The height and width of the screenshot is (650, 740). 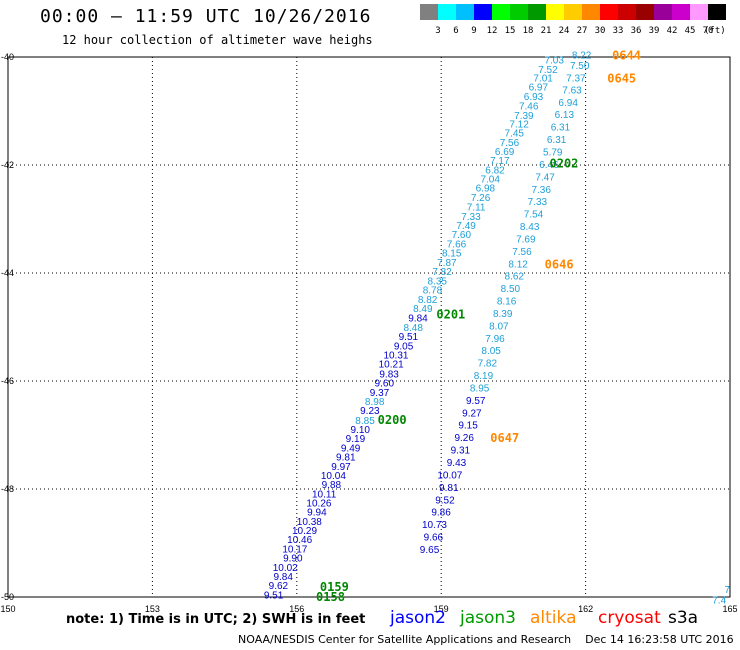 I want to click on color-scale-unit: (ft), so click(x=715, y=31).